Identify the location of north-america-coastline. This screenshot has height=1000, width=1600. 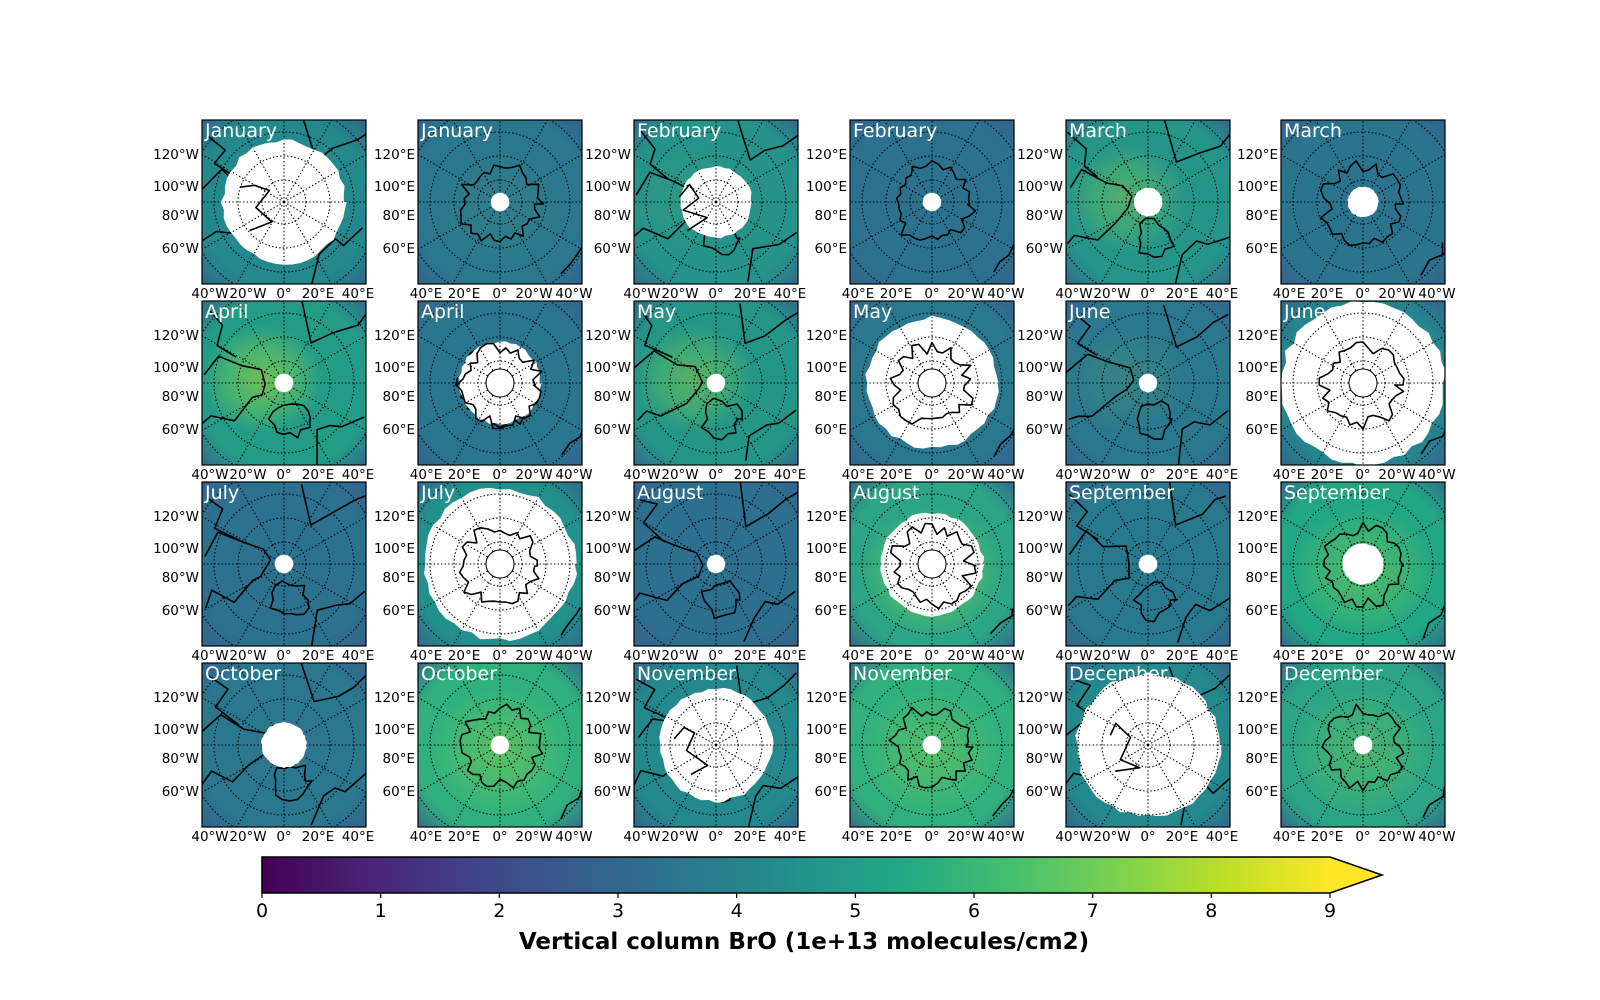
(1100, 387).